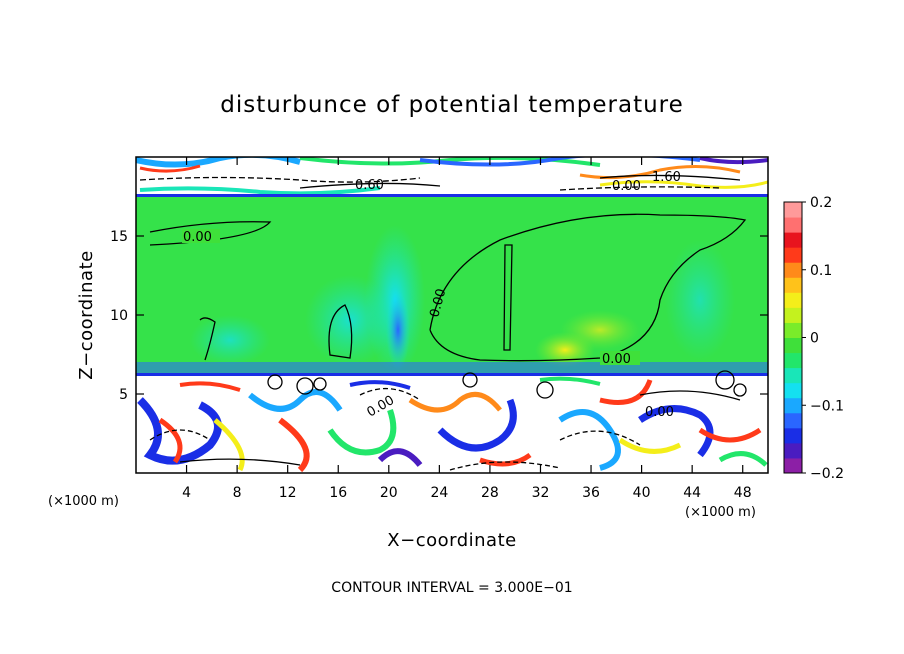 This screenshot has width=904, height=654. What do you see at coordinates (452, 423) in the screenshot?
I see `bottom-layer` at bounding box center [452, 423].